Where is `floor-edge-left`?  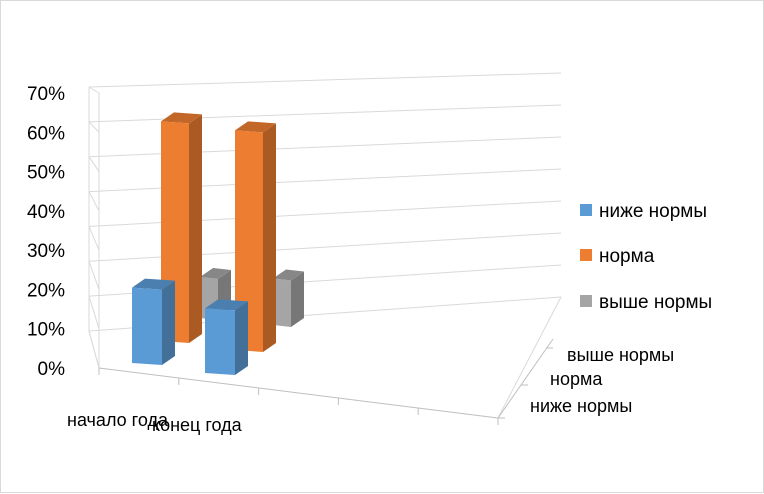
floor-edge-left is located at coordinates (94, 349).